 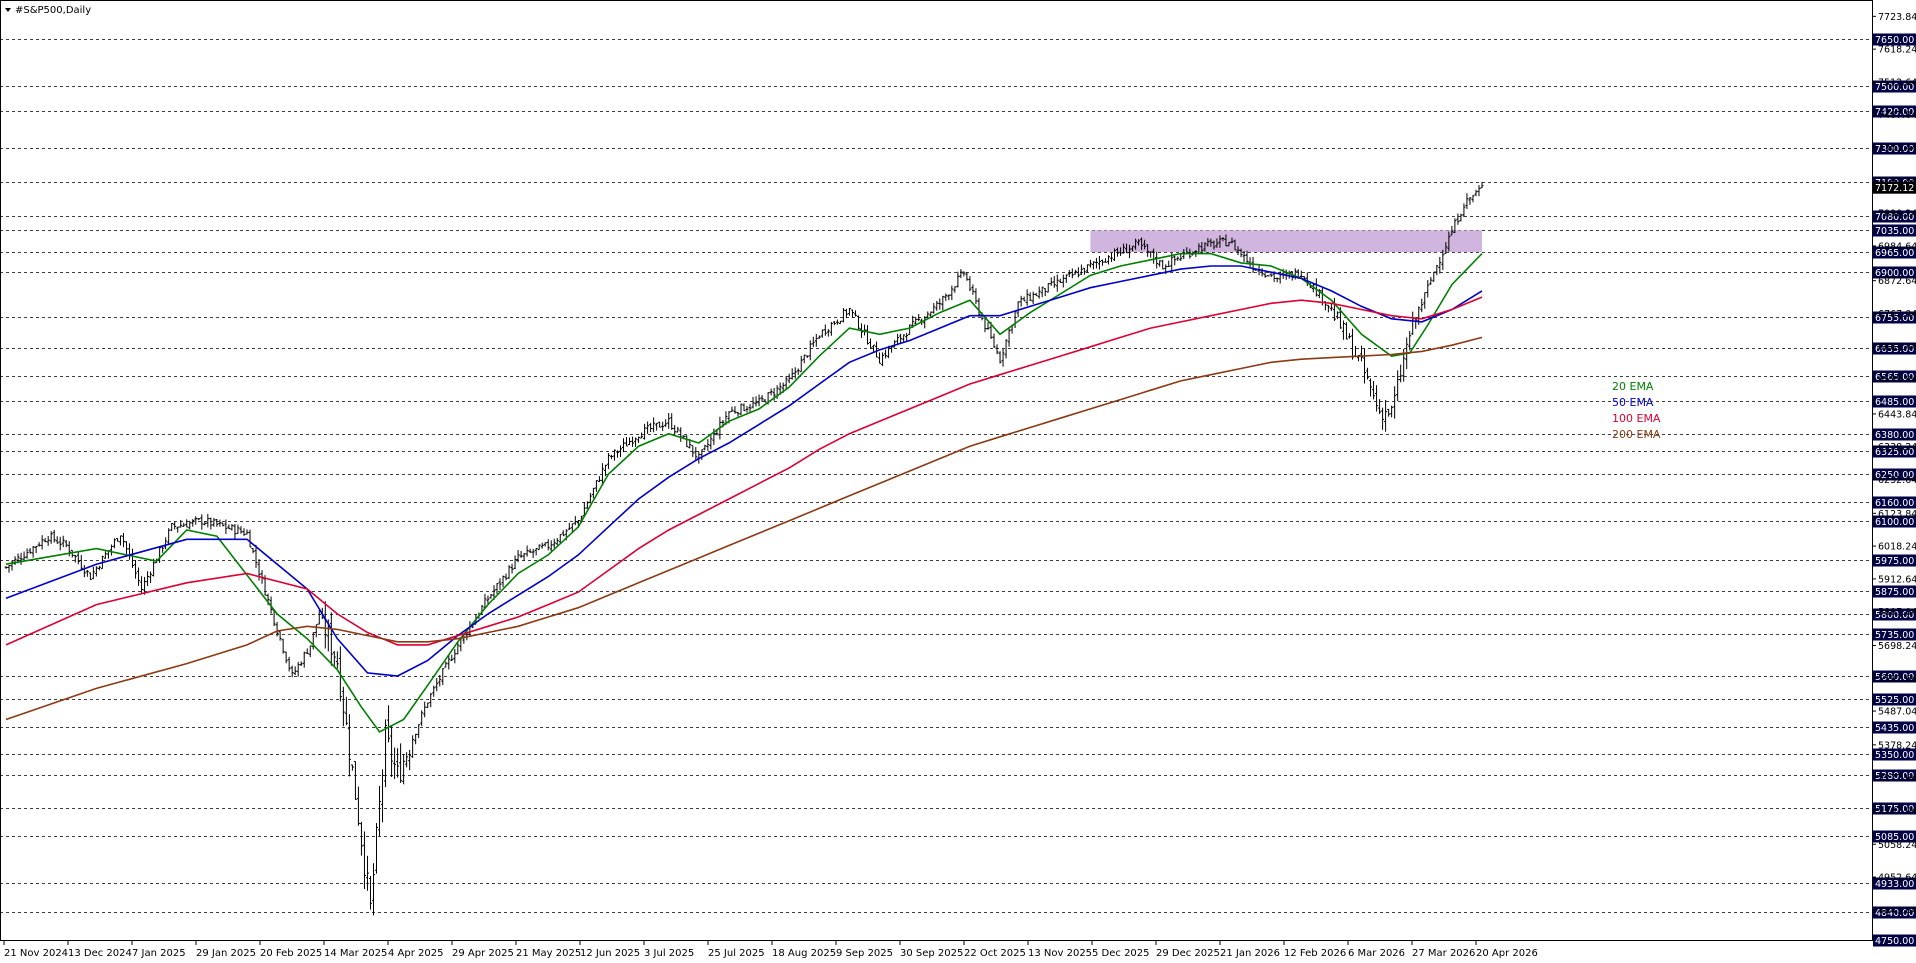 I want to click on collapse-triangle-icon, so click(x=8, y=10).